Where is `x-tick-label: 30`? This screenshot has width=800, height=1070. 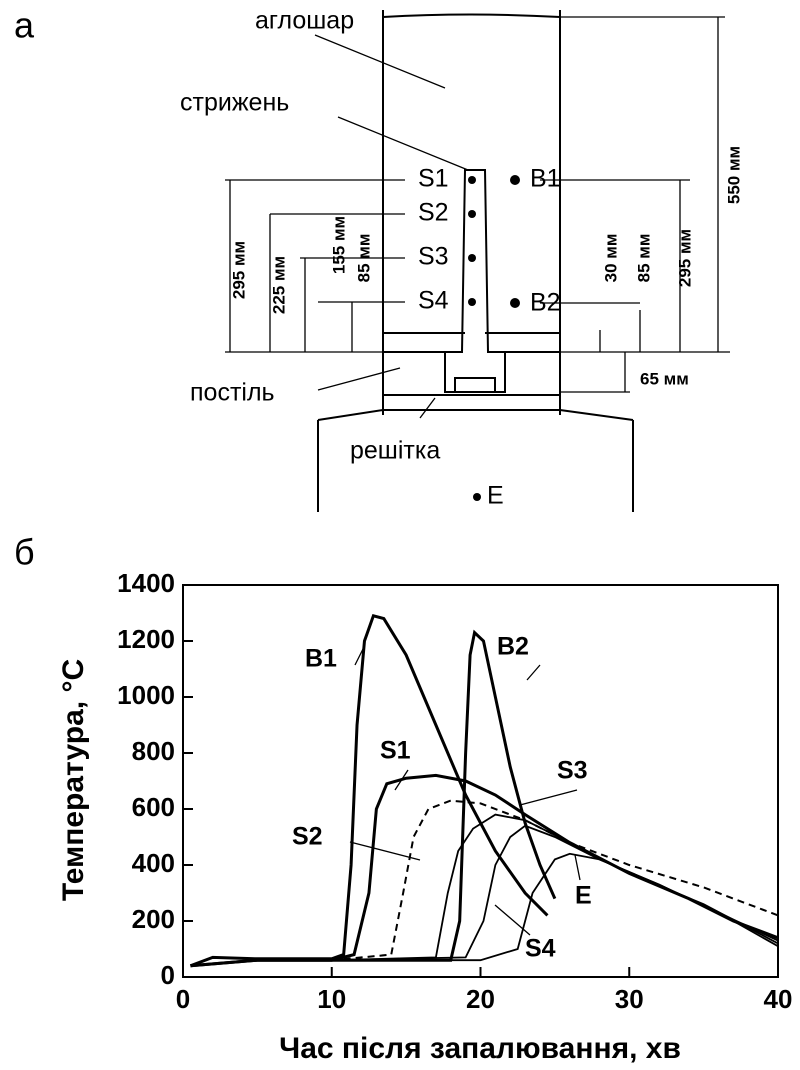
x-tick-label: 30 is located at coordinates (629, 999).